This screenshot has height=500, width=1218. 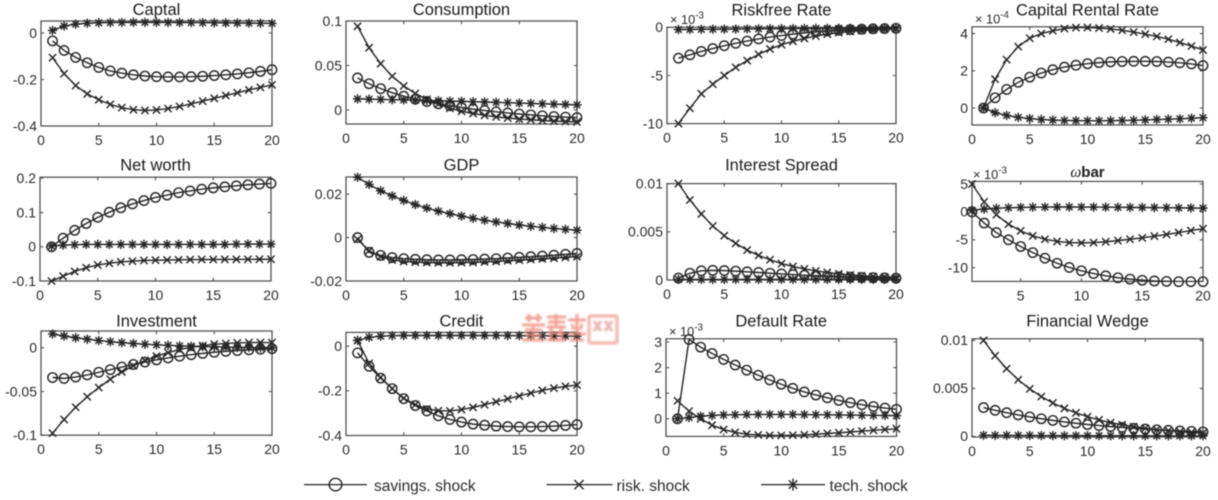 What do you see at coordinates (21, 391) in the screenshot?
I see `svg-text: -0.05` at bounding box center [21, 391].